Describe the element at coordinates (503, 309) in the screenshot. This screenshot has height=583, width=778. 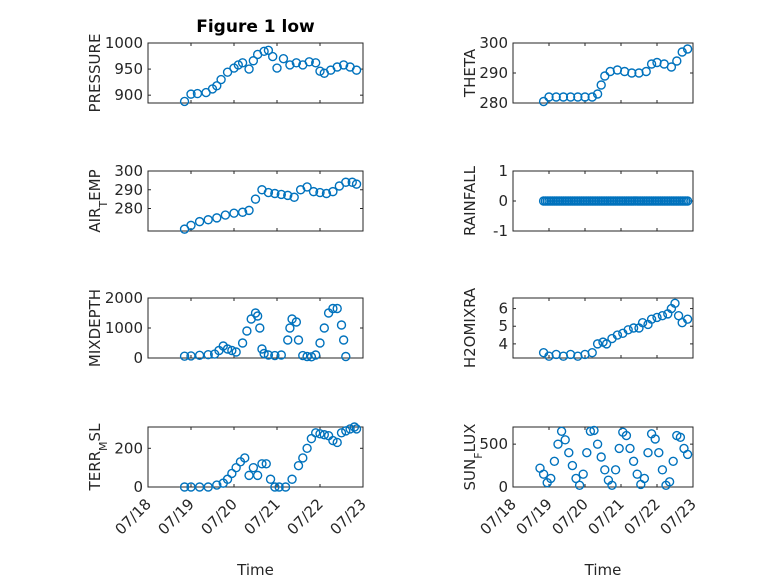
I see `y-tick-label: 6` at that location.